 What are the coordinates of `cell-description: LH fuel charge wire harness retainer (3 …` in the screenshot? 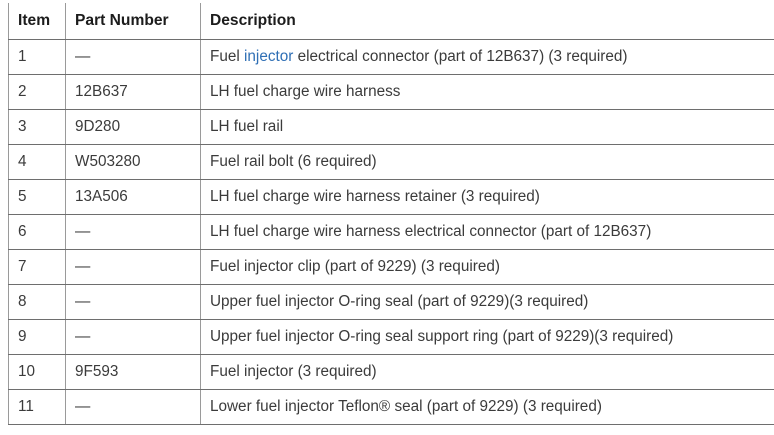 It's located at (487, 197).